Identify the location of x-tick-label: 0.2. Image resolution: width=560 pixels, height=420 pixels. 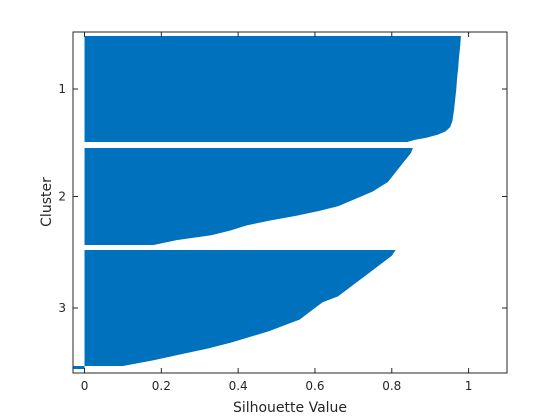
(161, 386).